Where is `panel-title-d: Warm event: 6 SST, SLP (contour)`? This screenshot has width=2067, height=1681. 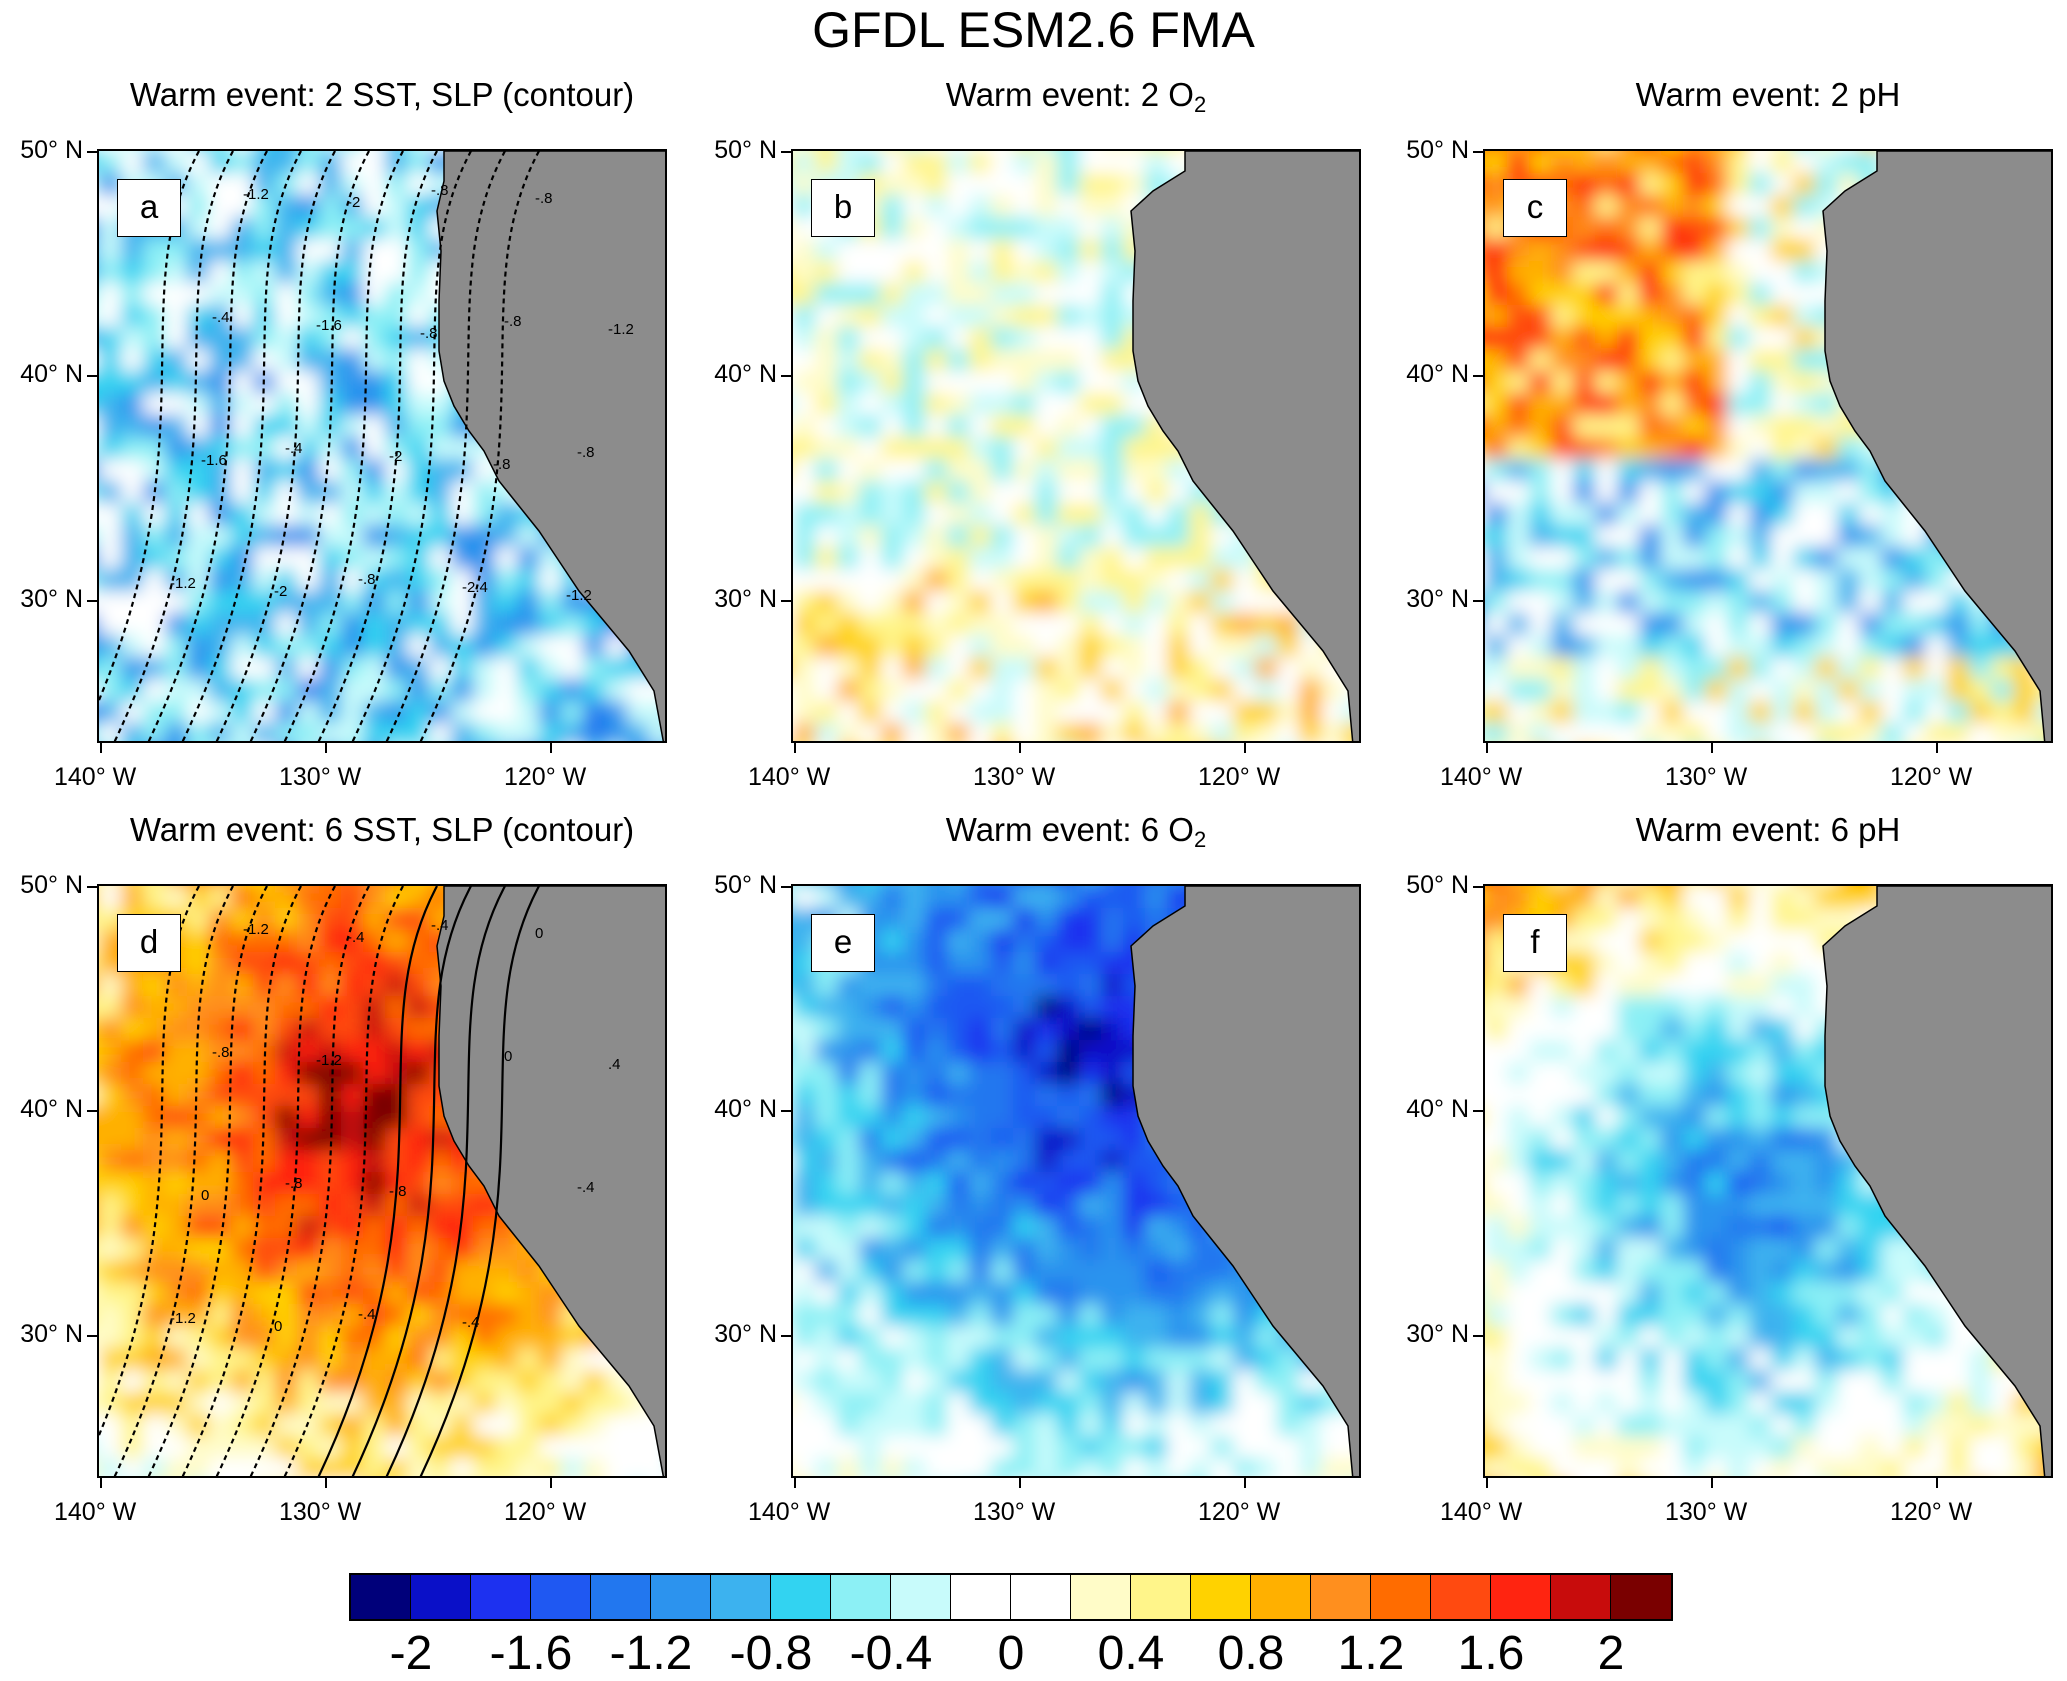 panel-title-d: Warm event: 6 SST, SLP (contour) is located at coordinates (382, 830).